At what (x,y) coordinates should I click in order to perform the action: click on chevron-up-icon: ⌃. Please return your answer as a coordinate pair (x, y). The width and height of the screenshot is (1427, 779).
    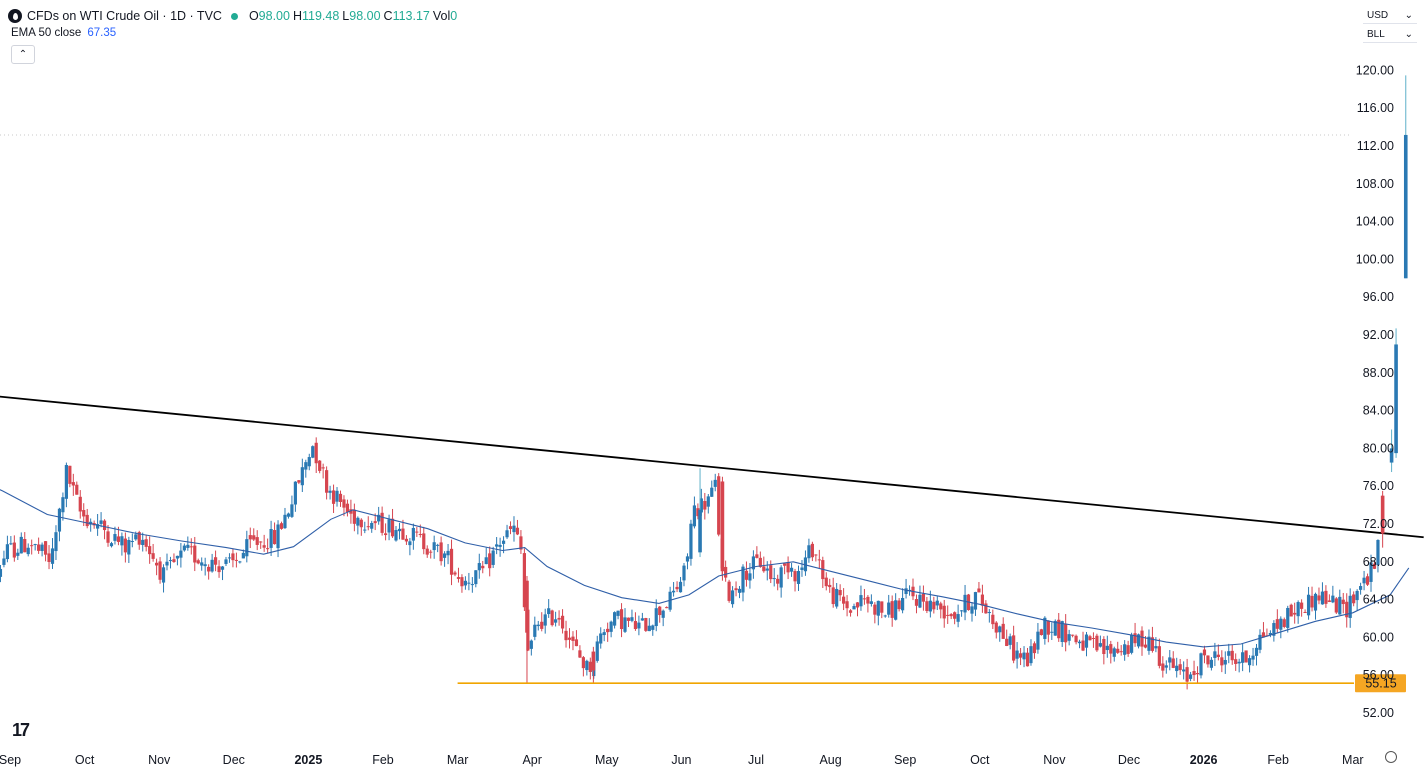
    Looking at the image, I should click on (23, 54).